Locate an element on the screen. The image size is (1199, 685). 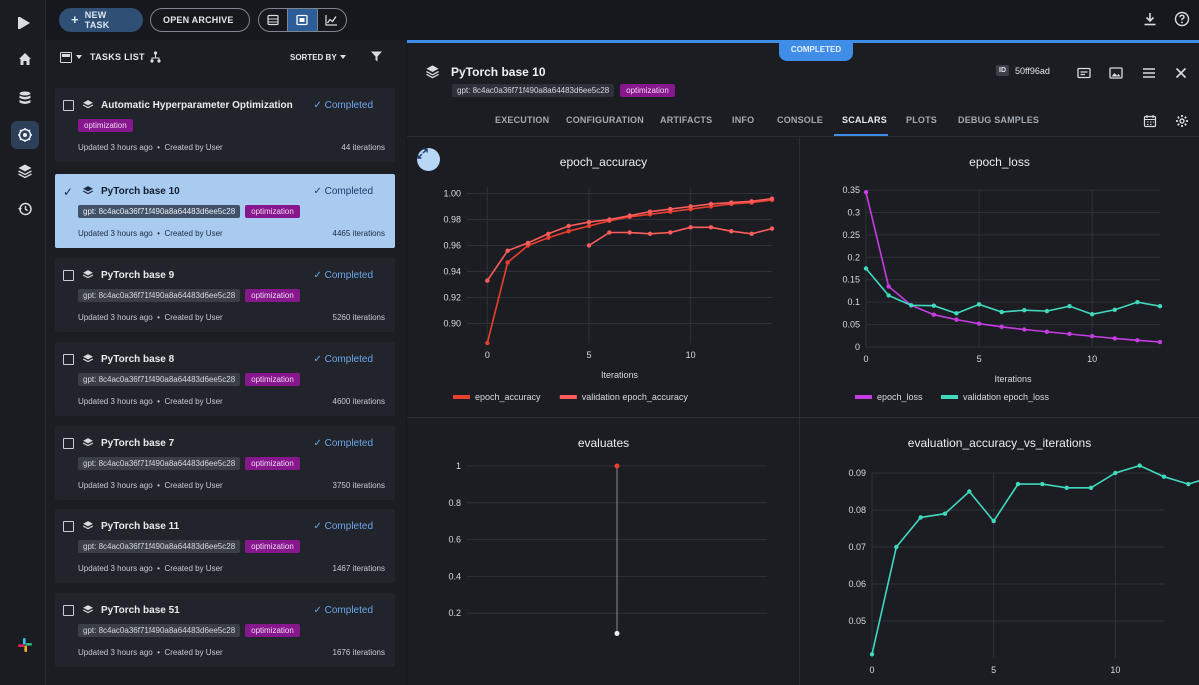
project-tree-icon is located at coordinates (155, 57).